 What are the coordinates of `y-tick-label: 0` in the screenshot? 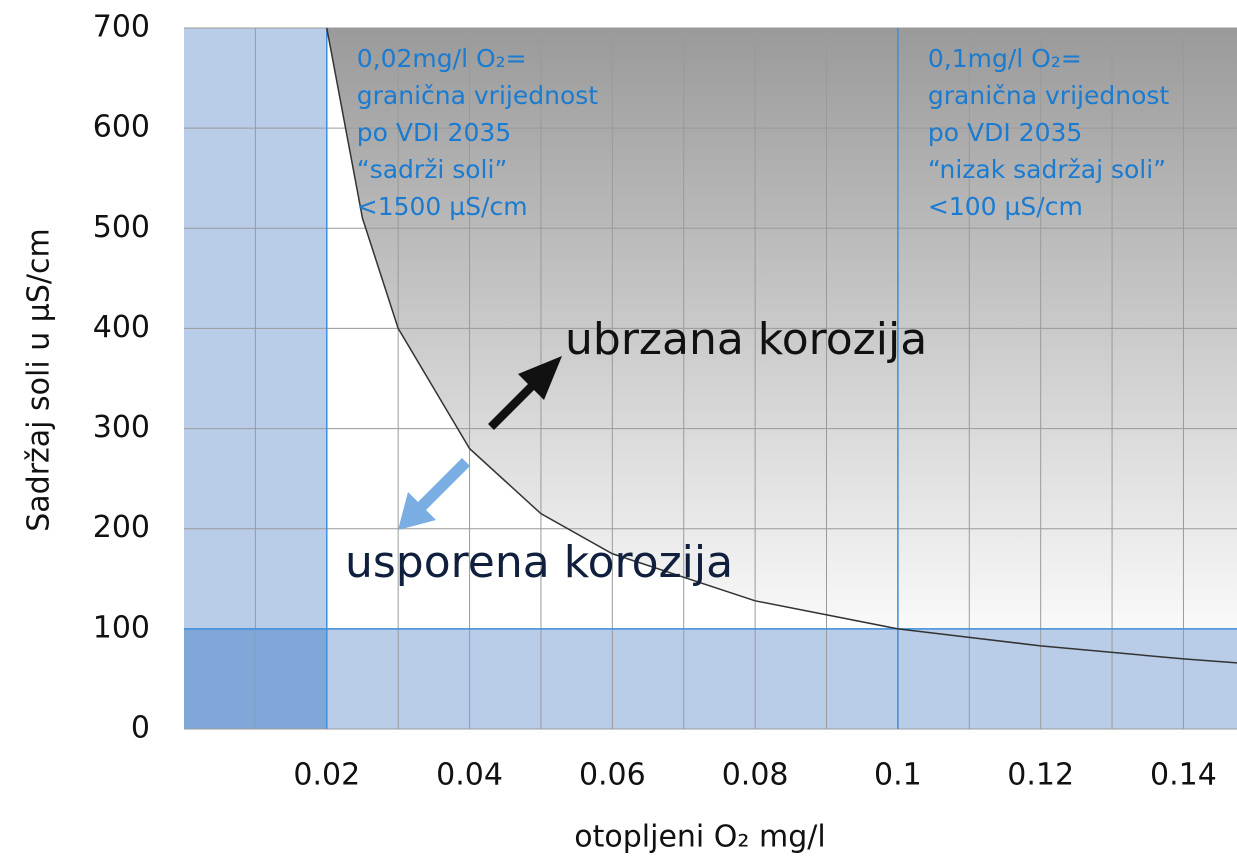 It's located at (140, 728).